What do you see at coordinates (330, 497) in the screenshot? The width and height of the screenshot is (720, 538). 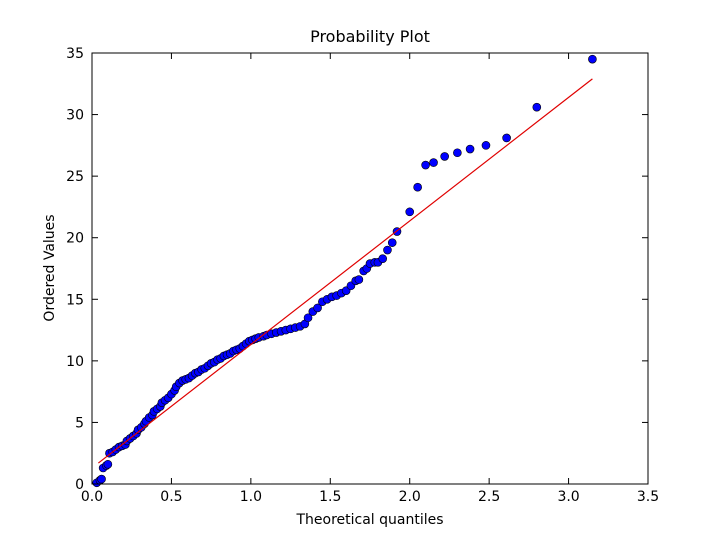 I see `x-tick-label: 1.5` at bounding box center [330, 497].